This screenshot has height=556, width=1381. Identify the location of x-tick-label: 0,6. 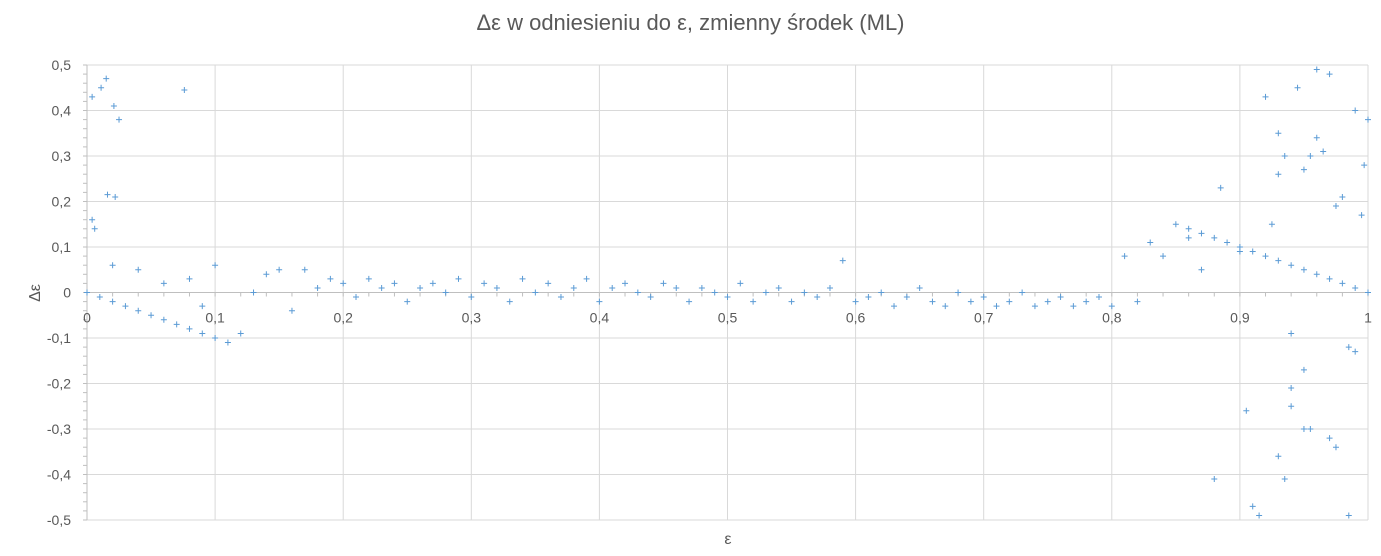
(856, 318).